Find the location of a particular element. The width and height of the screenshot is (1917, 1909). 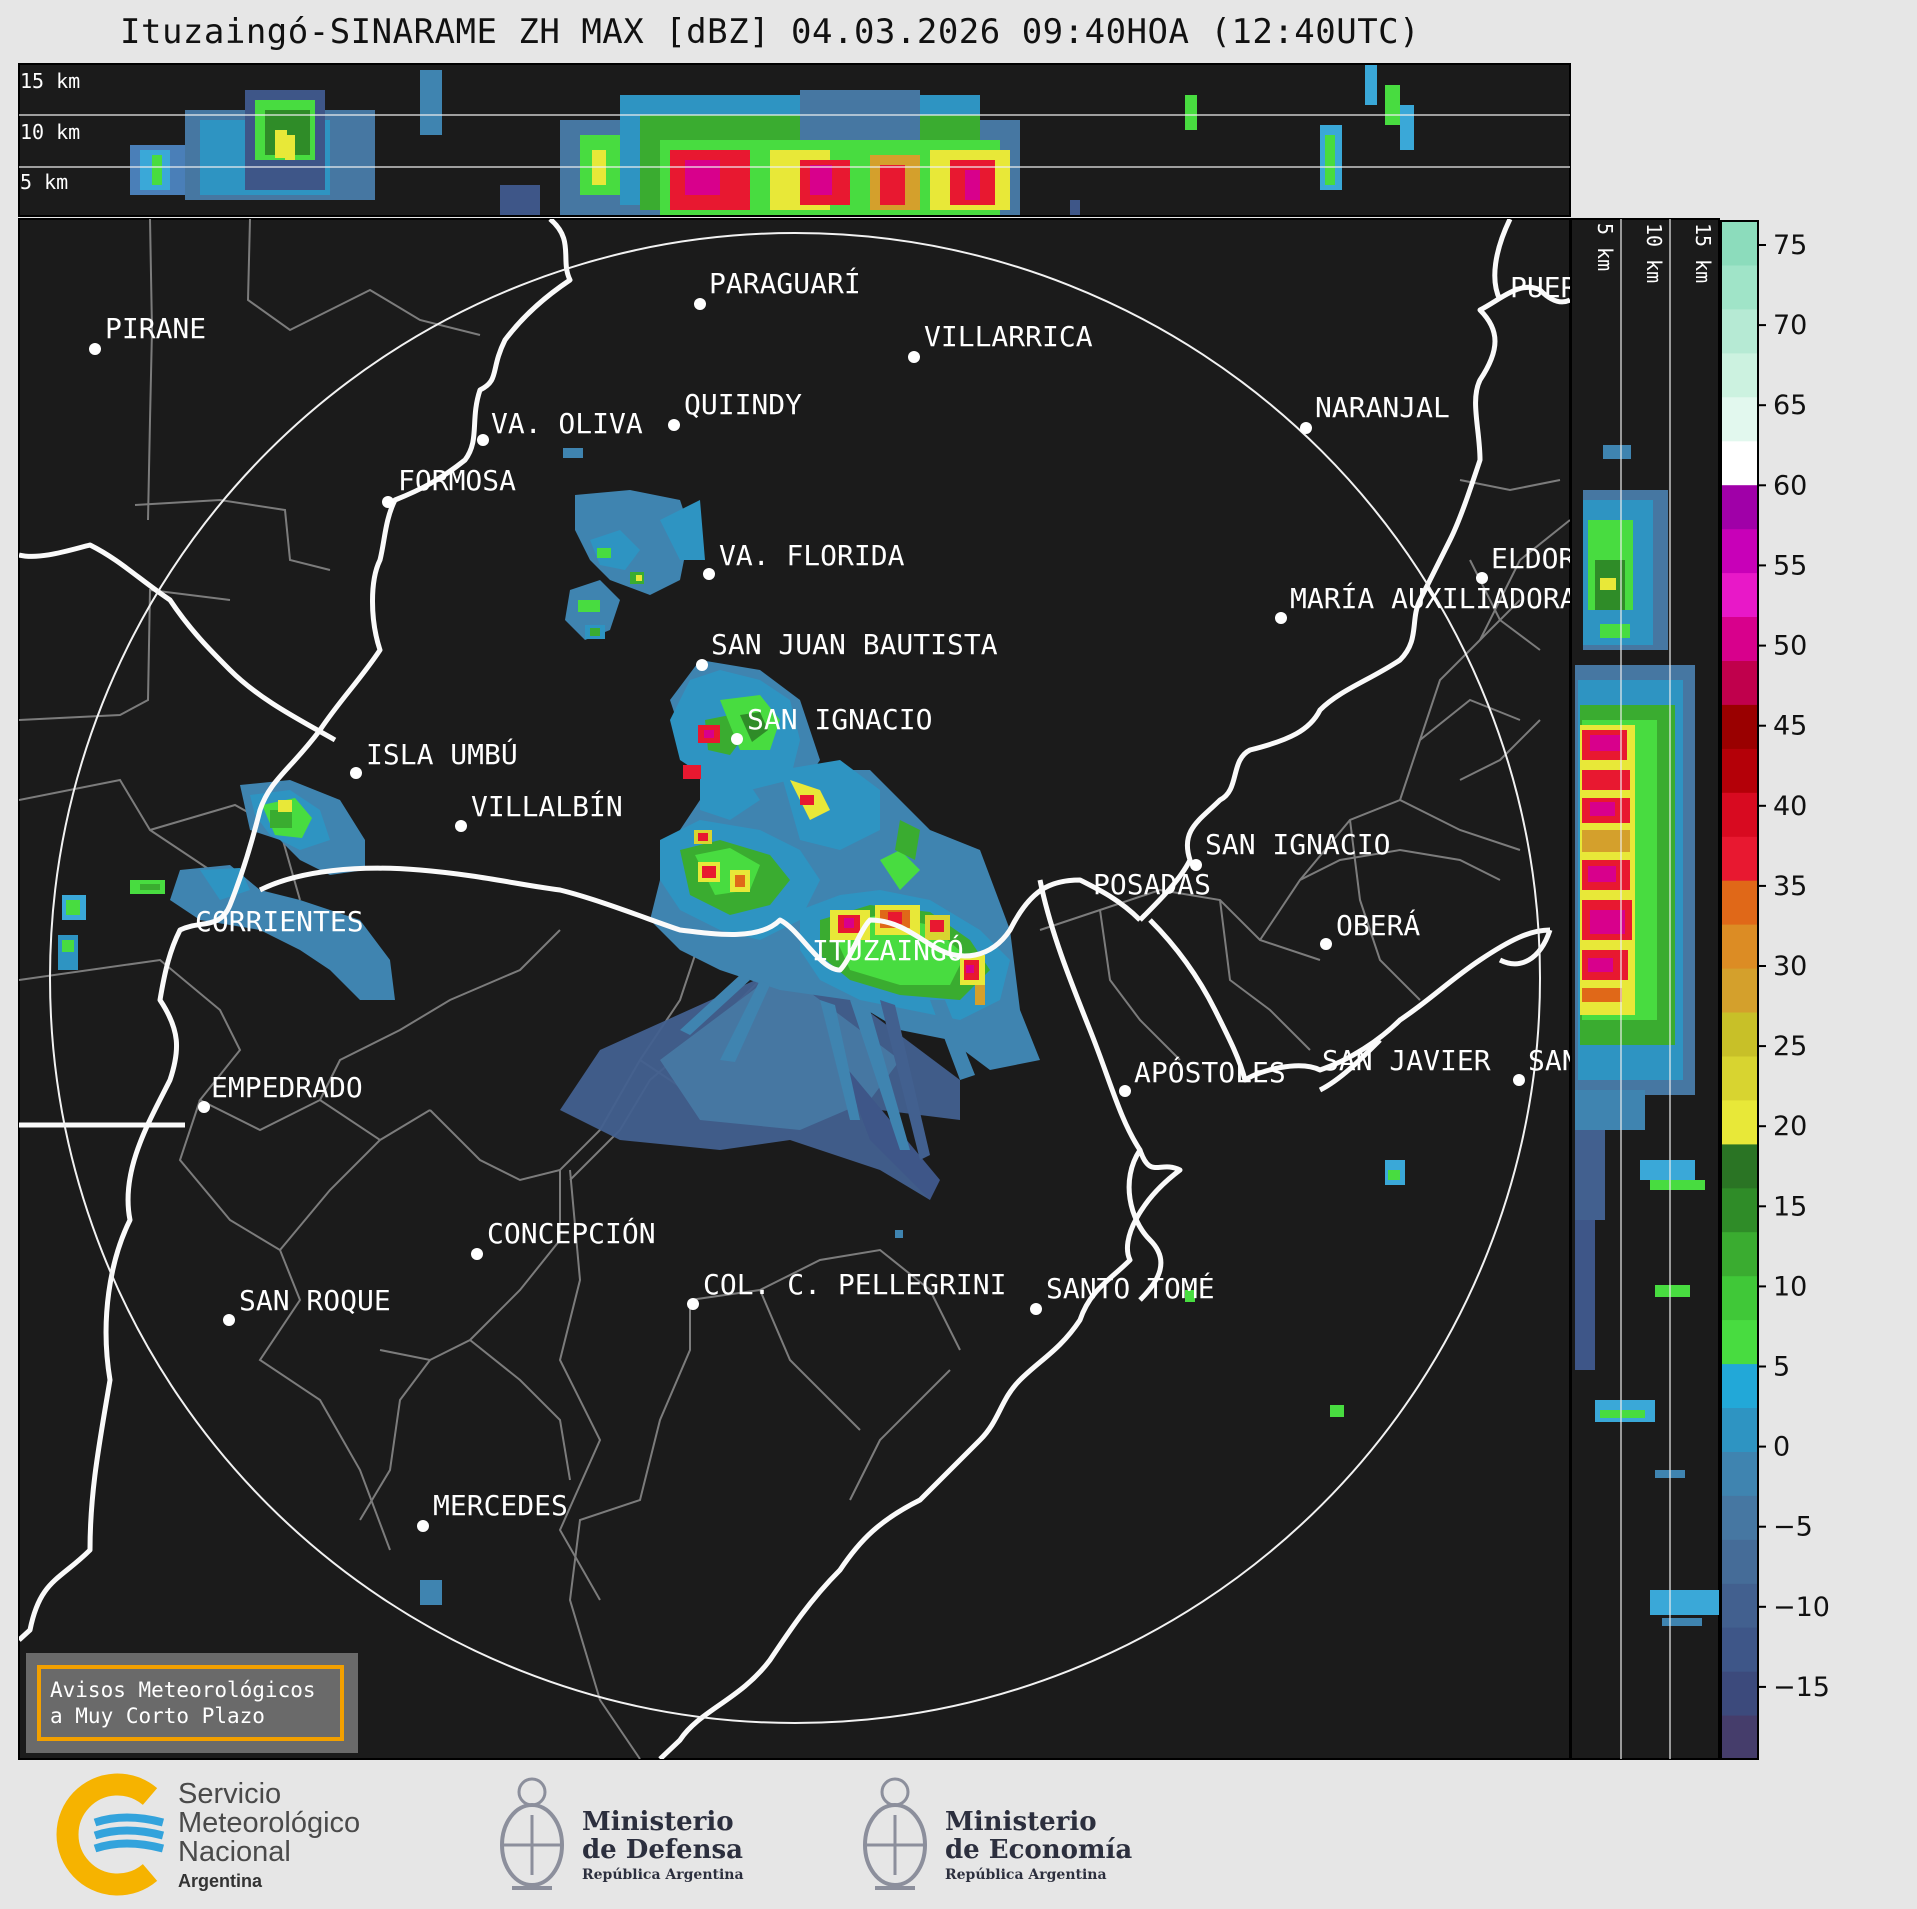

place-label: SAN JUAN BAUTISTA is located at coordinates (854, 644).